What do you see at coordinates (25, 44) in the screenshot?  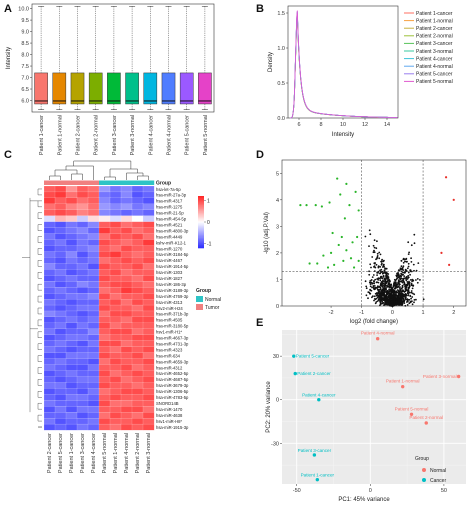 I see `panel-a-ytick-label-5: 8.5` at bounding box center [25, 44].